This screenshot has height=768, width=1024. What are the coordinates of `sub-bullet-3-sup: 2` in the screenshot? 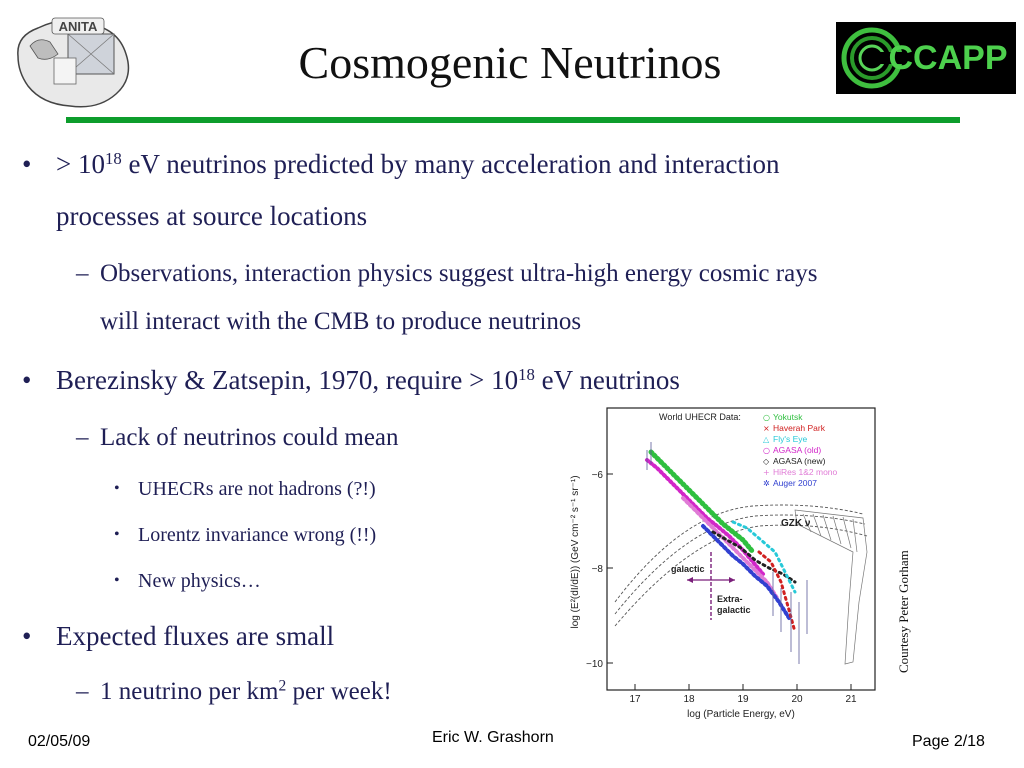 It's located at (282, 686).